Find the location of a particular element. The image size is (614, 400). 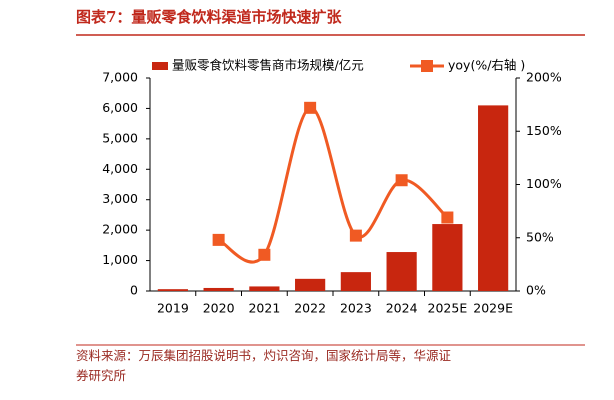

x-tick-label: 2019 is located at coordinates (173, 308).